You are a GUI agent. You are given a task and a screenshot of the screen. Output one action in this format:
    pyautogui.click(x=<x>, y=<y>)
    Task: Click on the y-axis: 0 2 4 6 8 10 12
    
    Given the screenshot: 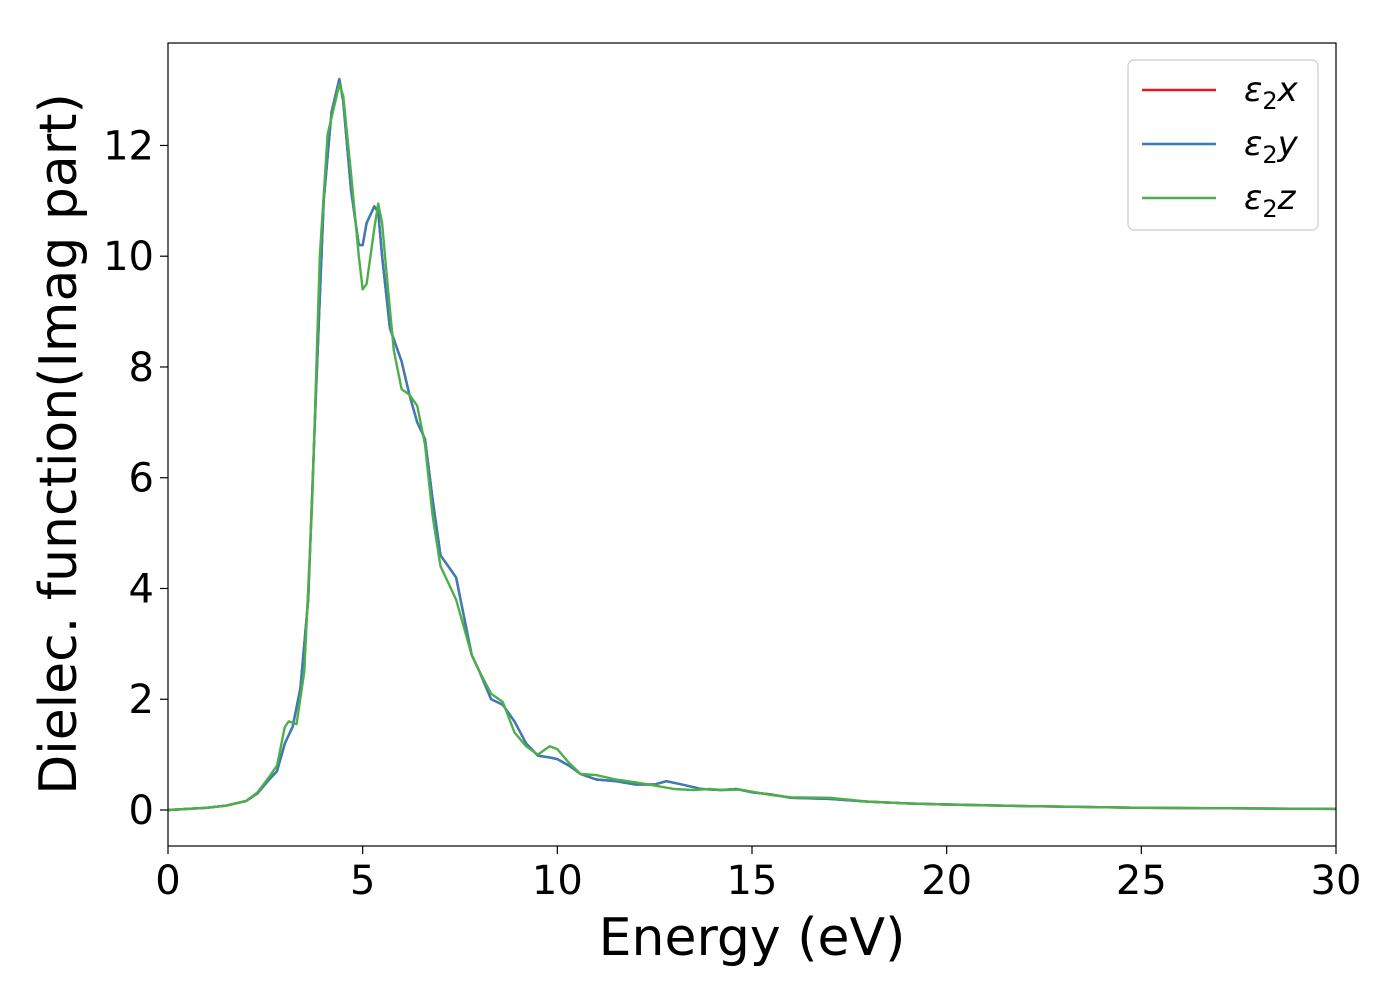 What is the action you would take?
    pyautogui.click(x=135, y=478)
    